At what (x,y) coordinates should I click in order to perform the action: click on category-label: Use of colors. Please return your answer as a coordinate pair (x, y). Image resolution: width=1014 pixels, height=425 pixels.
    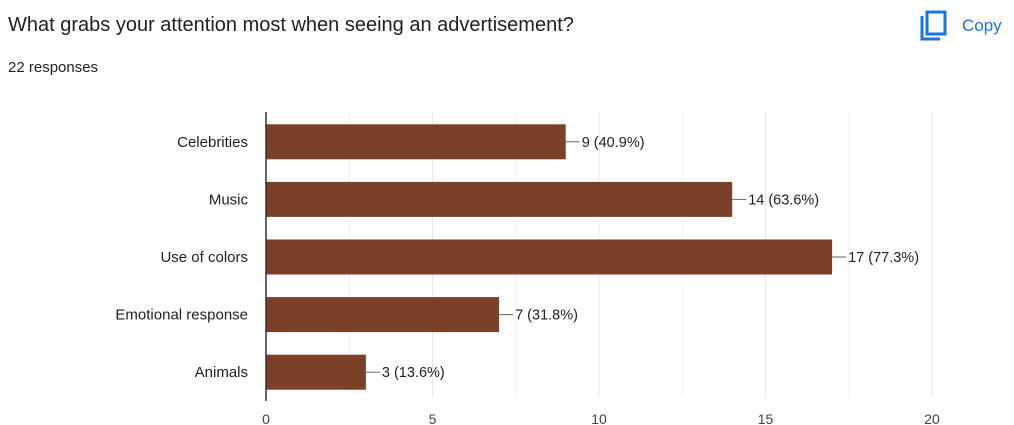
    Looking at the image, I should click on (204, 257).